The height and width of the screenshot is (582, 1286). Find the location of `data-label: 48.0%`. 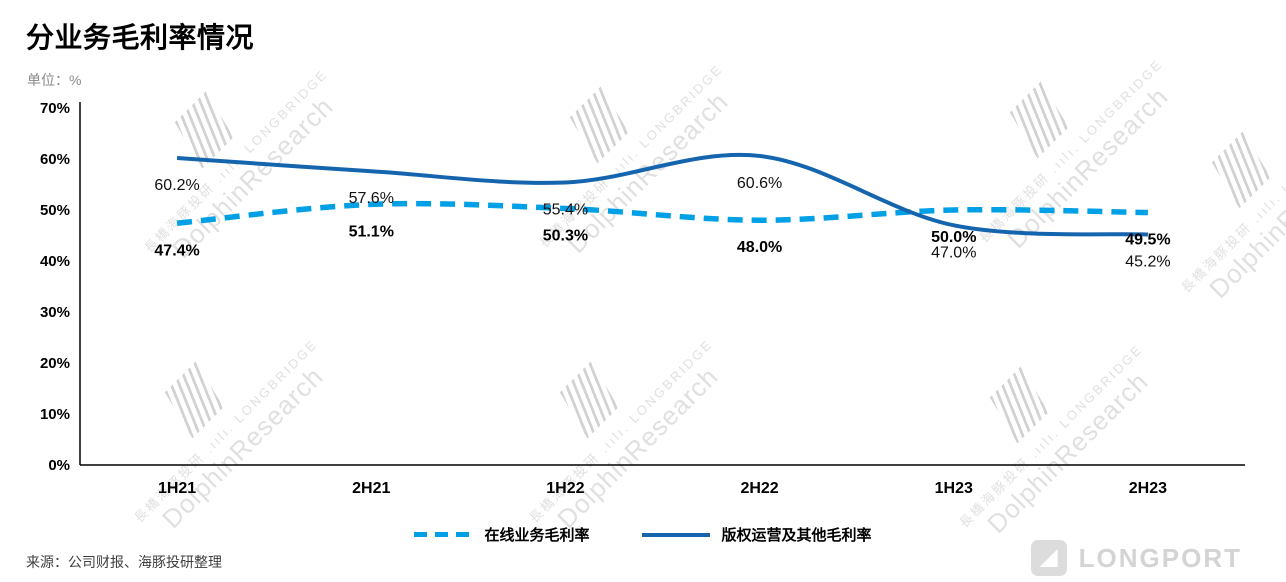

data-label: 48.0% is located at coordinates (759, 247).